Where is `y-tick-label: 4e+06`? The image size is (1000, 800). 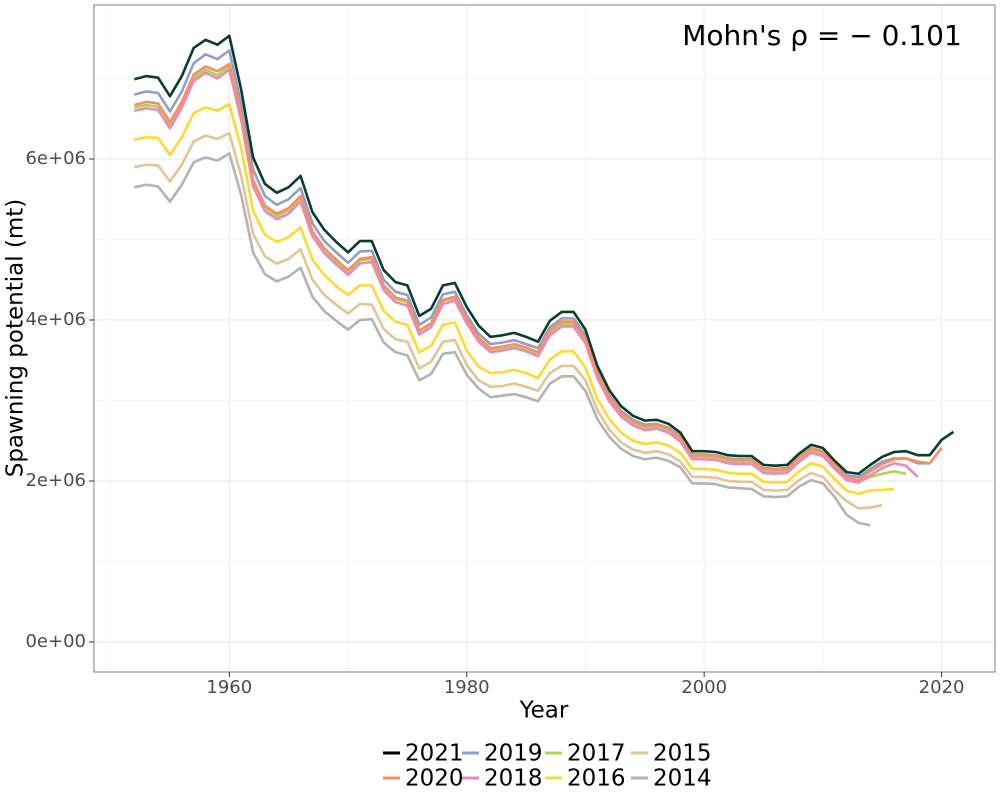 y-tick-label: 4e+06 is located at coordinates (55, 319).